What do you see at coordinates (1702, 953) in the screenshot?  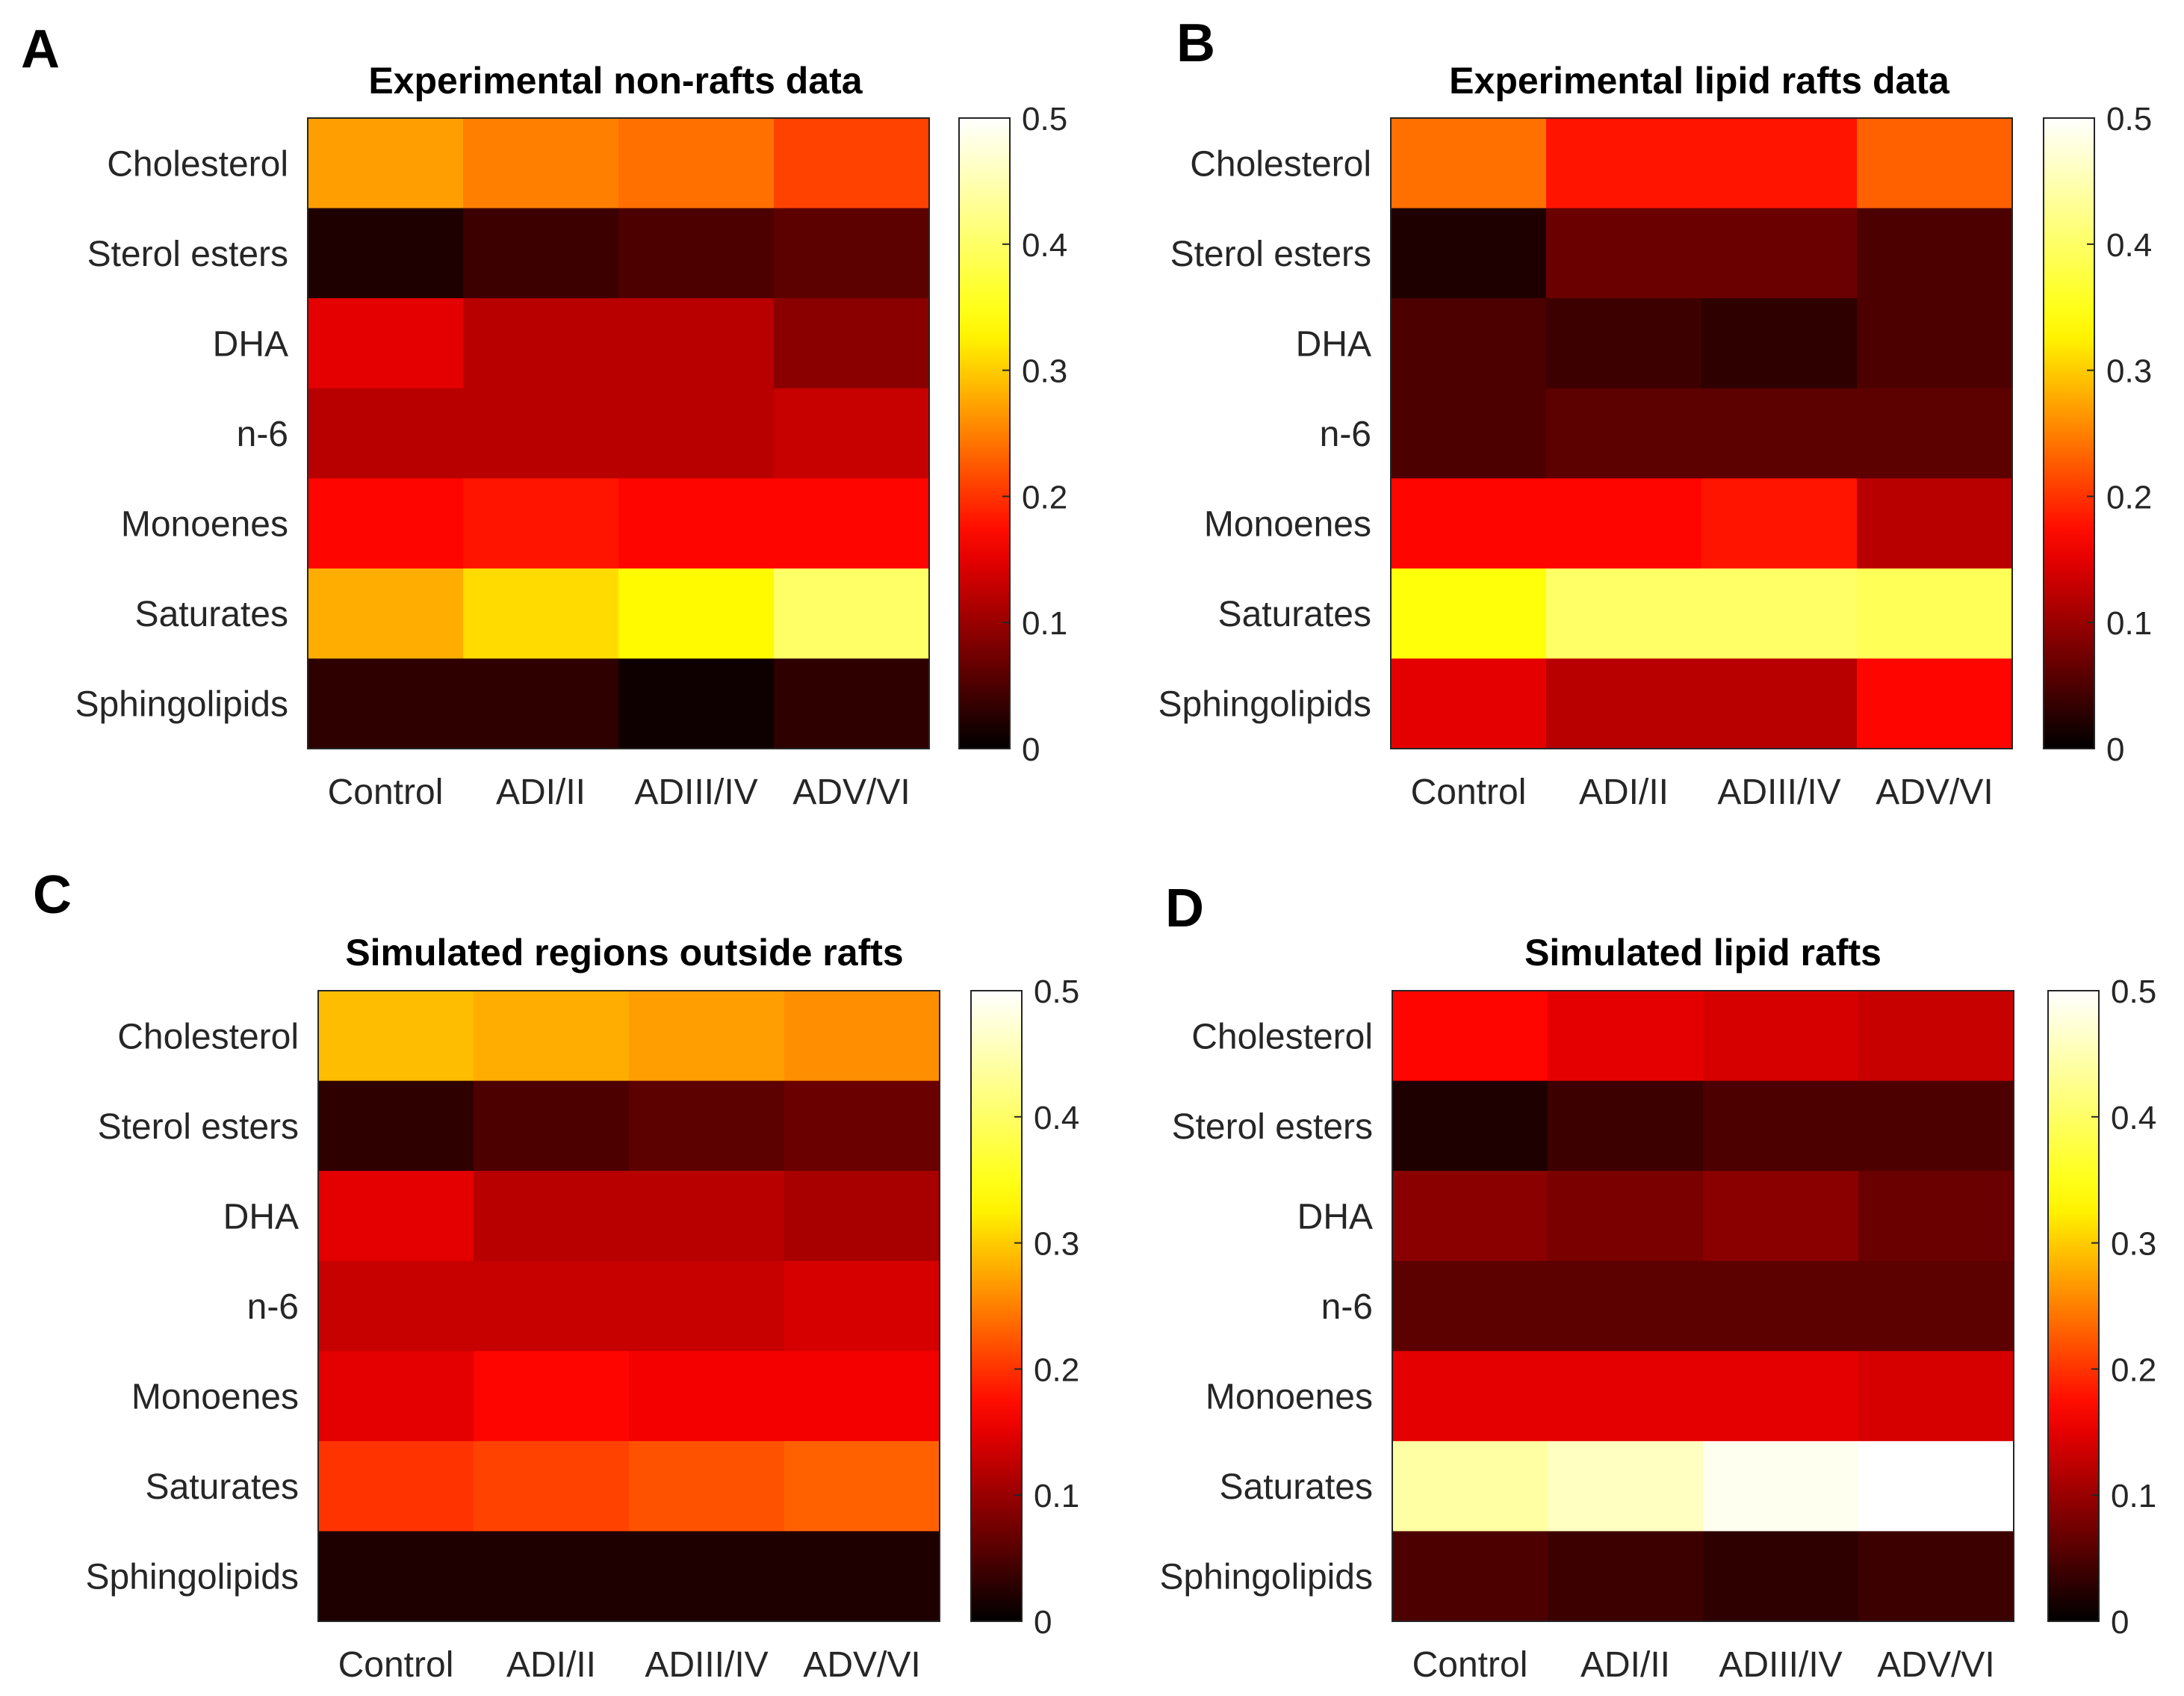 I see `chart-title: Simulated lipid rafts` at bounding box center [1702, 953].